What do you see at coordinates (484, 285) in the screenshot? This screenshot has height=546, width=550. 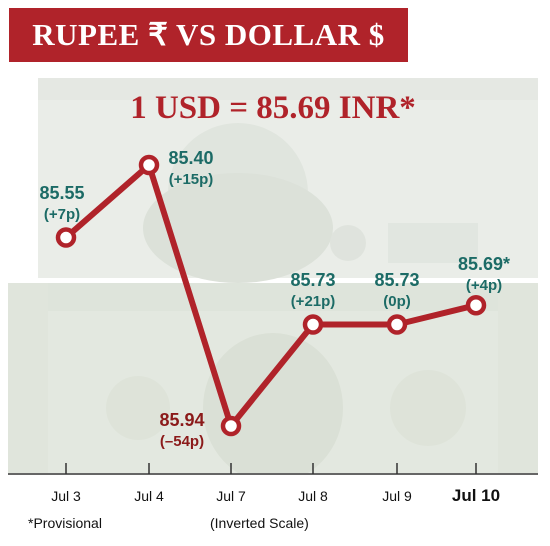 I see `data-label-change: (+4p)` at bounding box center [484, 285].